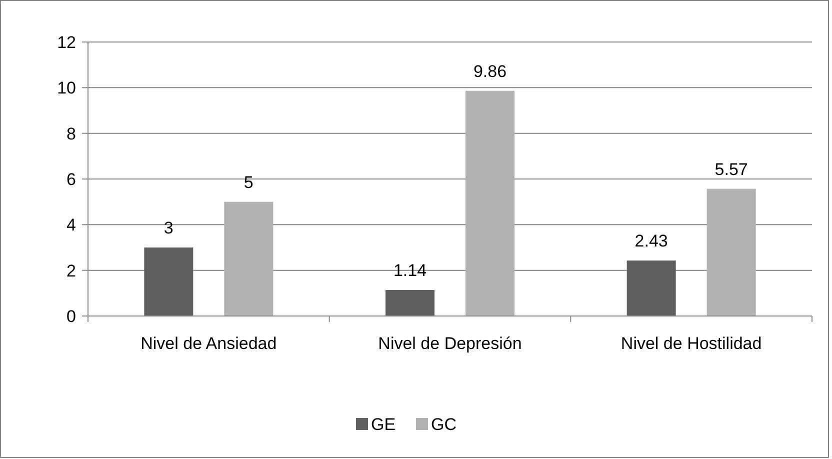 Image resolution: width=832 pixels, height=459 pixels. What do you see at coordinates (71, 316) in the screenshot?
I see `y-tick-label: 0` at bounding box center [71, 316].